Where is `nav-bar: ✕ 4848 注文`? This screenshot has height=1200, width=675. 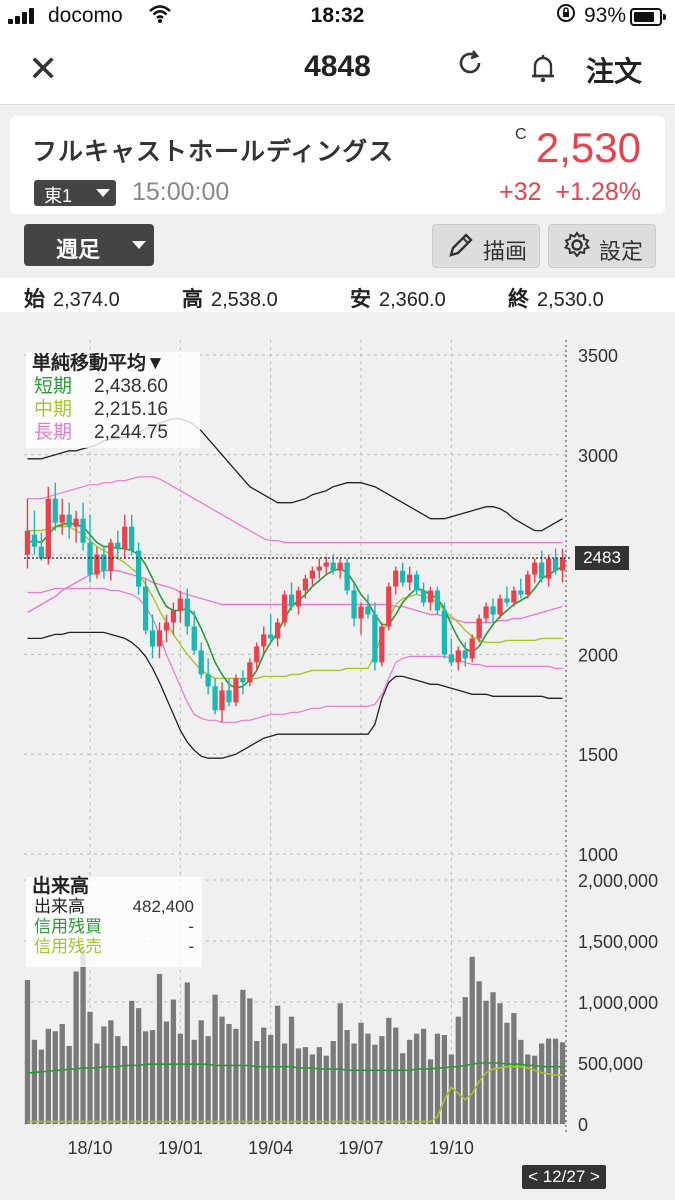 nav-bar: ✕ 4848 注文 is located at coordinates (337, 69).